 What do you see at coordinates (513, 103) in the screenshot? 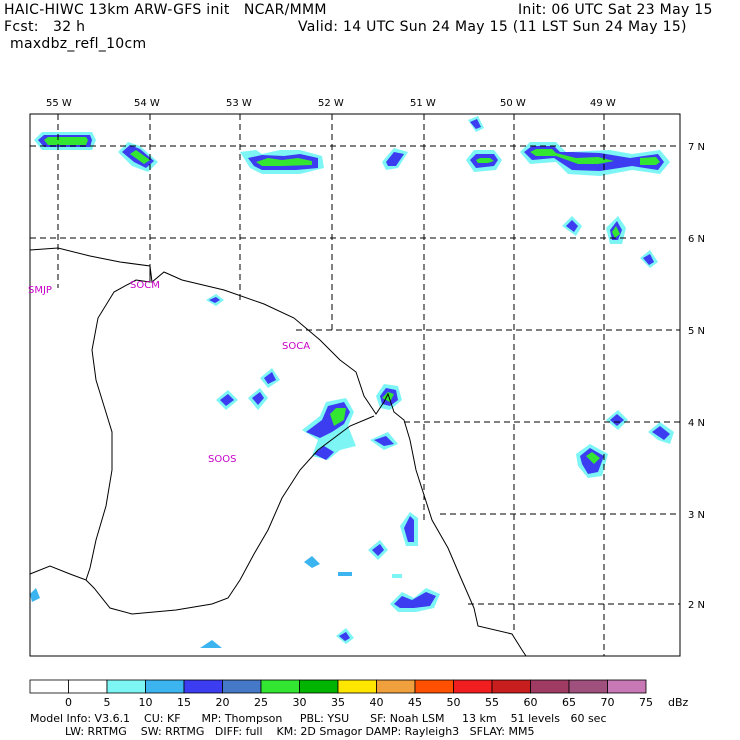
I see `lon-label: 50 W` at bounding box center [513, 103].